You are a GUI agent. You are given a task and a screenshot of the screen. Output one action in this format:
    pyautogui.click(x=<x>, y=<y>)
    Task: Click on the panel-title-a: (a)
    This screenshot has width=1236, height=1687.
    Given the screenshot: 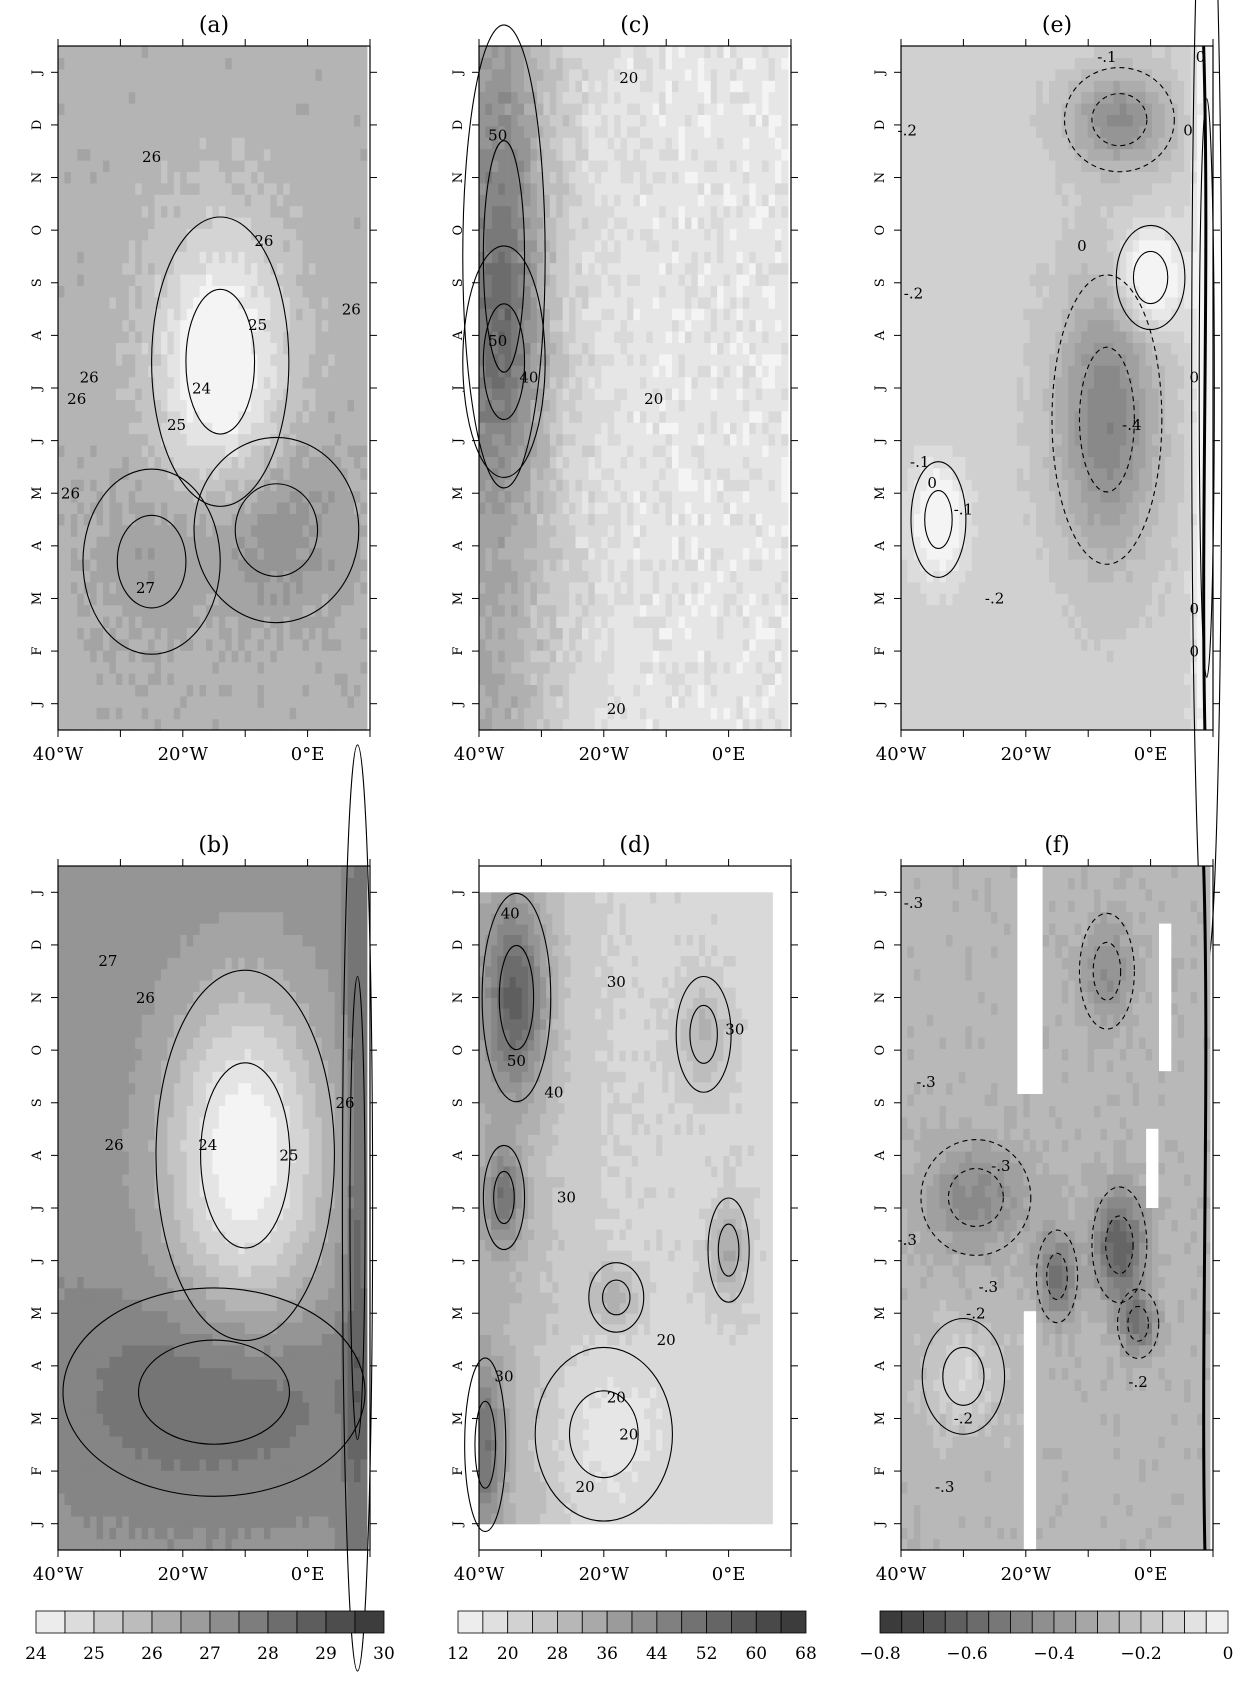 What is the action you would take?
    pyautogui.click(x=214, y=25)
    